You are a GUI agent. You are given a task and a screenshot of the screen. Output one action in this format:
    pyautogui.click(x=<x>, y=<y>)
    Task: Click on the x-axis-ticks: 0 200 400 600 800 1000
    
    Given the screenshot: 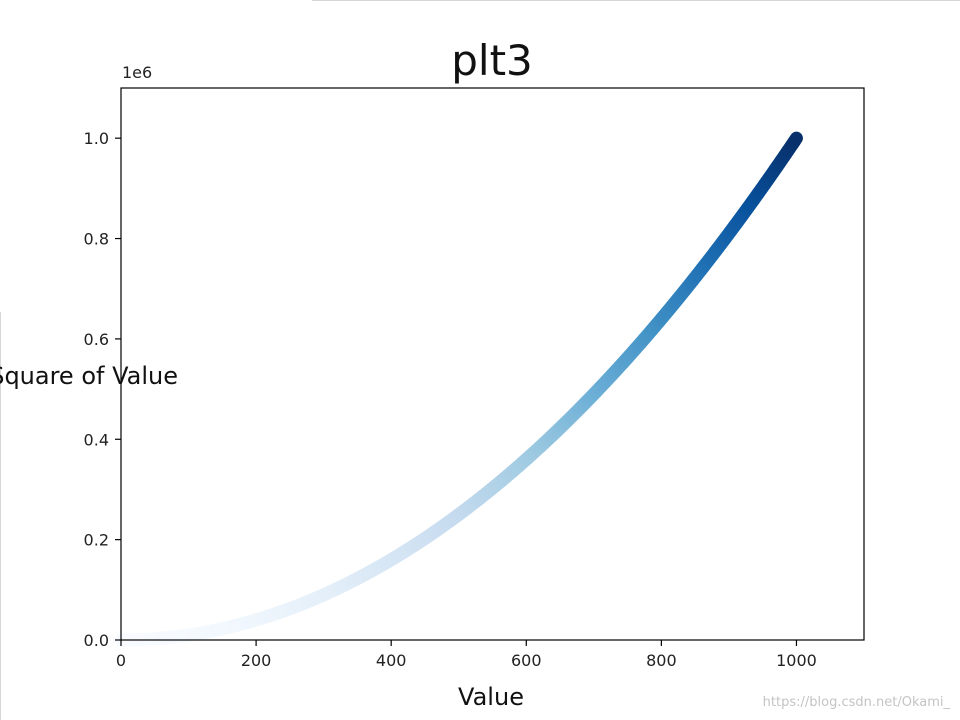 What is the action you would take?
    pyautogui.click(x=466, y=655)
    